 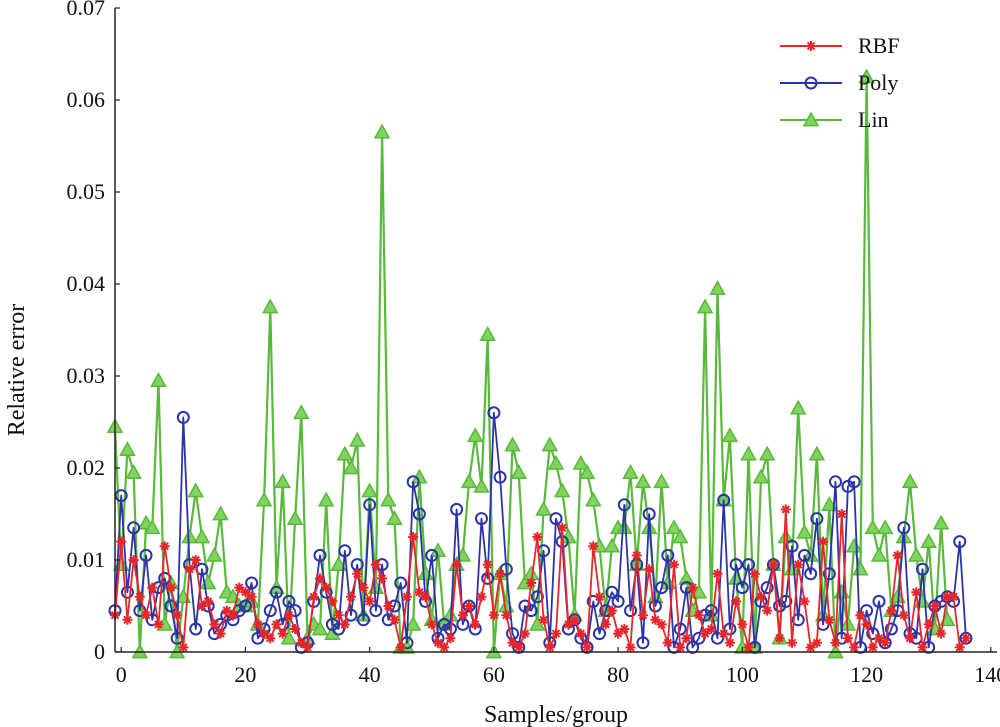 I want to click on y-tick-label: 0.01, so click(x=86, y=559).